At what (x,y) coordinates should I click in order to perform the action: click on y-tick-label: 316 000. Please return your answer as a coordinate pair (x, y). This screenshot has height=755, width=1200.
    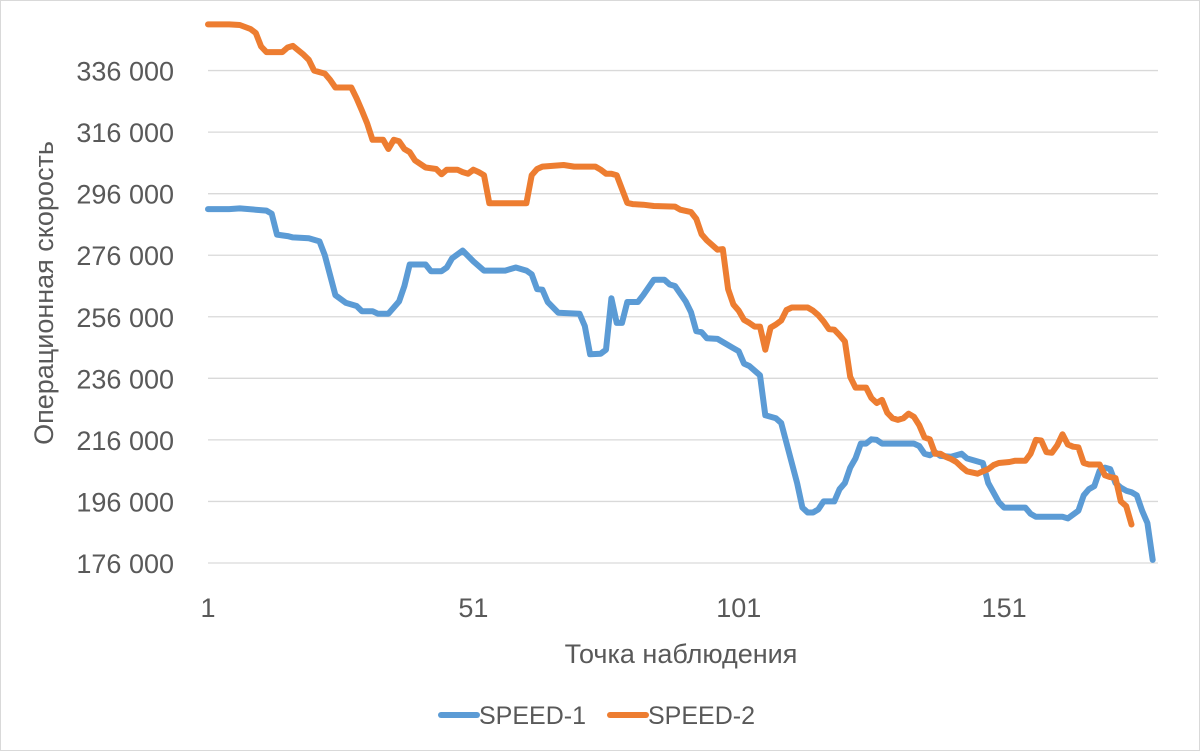
    Looking at the image, I should click on (125, 133).